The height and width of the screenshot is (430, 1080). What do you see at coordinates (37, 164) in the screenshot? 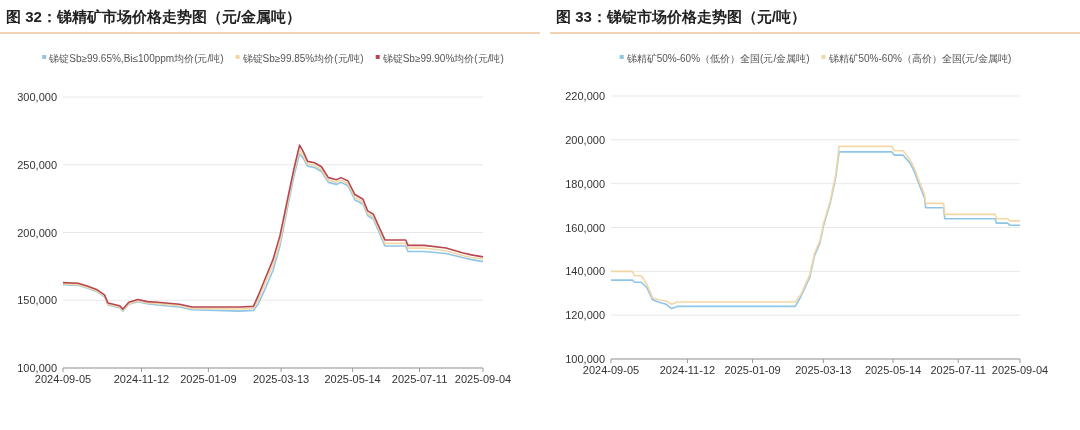
I see `y-tick-label: 250,000` at bounding box center [37, 164].